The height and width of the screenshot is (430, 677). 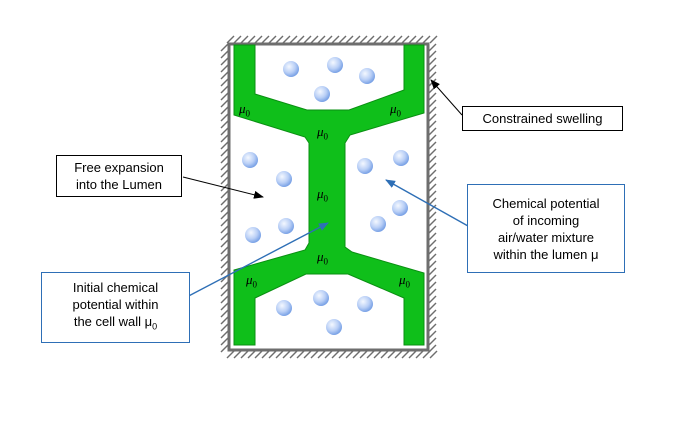 I want to click on free-expansion-arrow, so click(x=223, y=187).